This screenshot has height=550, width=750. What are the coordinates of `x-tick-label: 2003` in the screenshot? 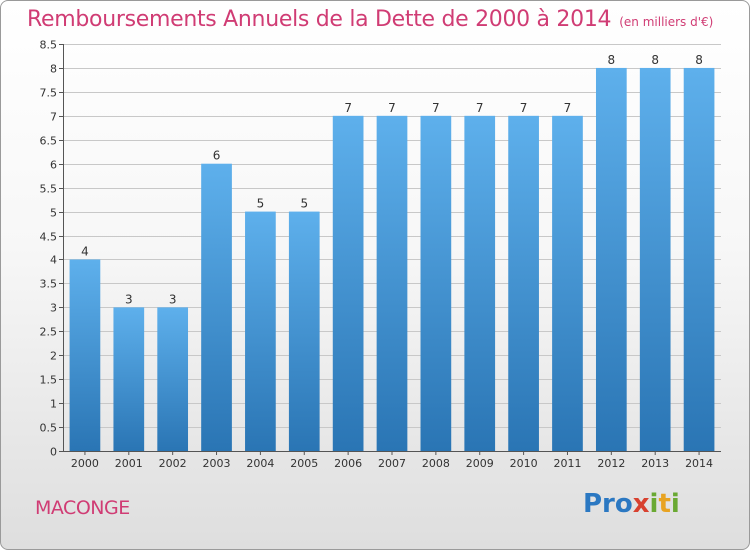 It's located at (217, 463).